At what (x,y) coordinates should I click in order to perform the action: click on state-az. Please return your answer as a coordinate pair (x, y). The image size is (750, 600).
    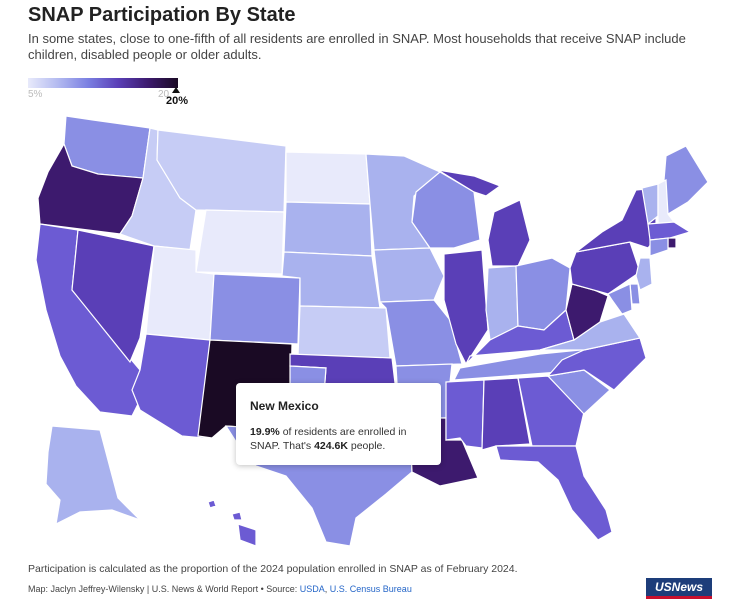
    Looking at the image, I should click on (171, 386).